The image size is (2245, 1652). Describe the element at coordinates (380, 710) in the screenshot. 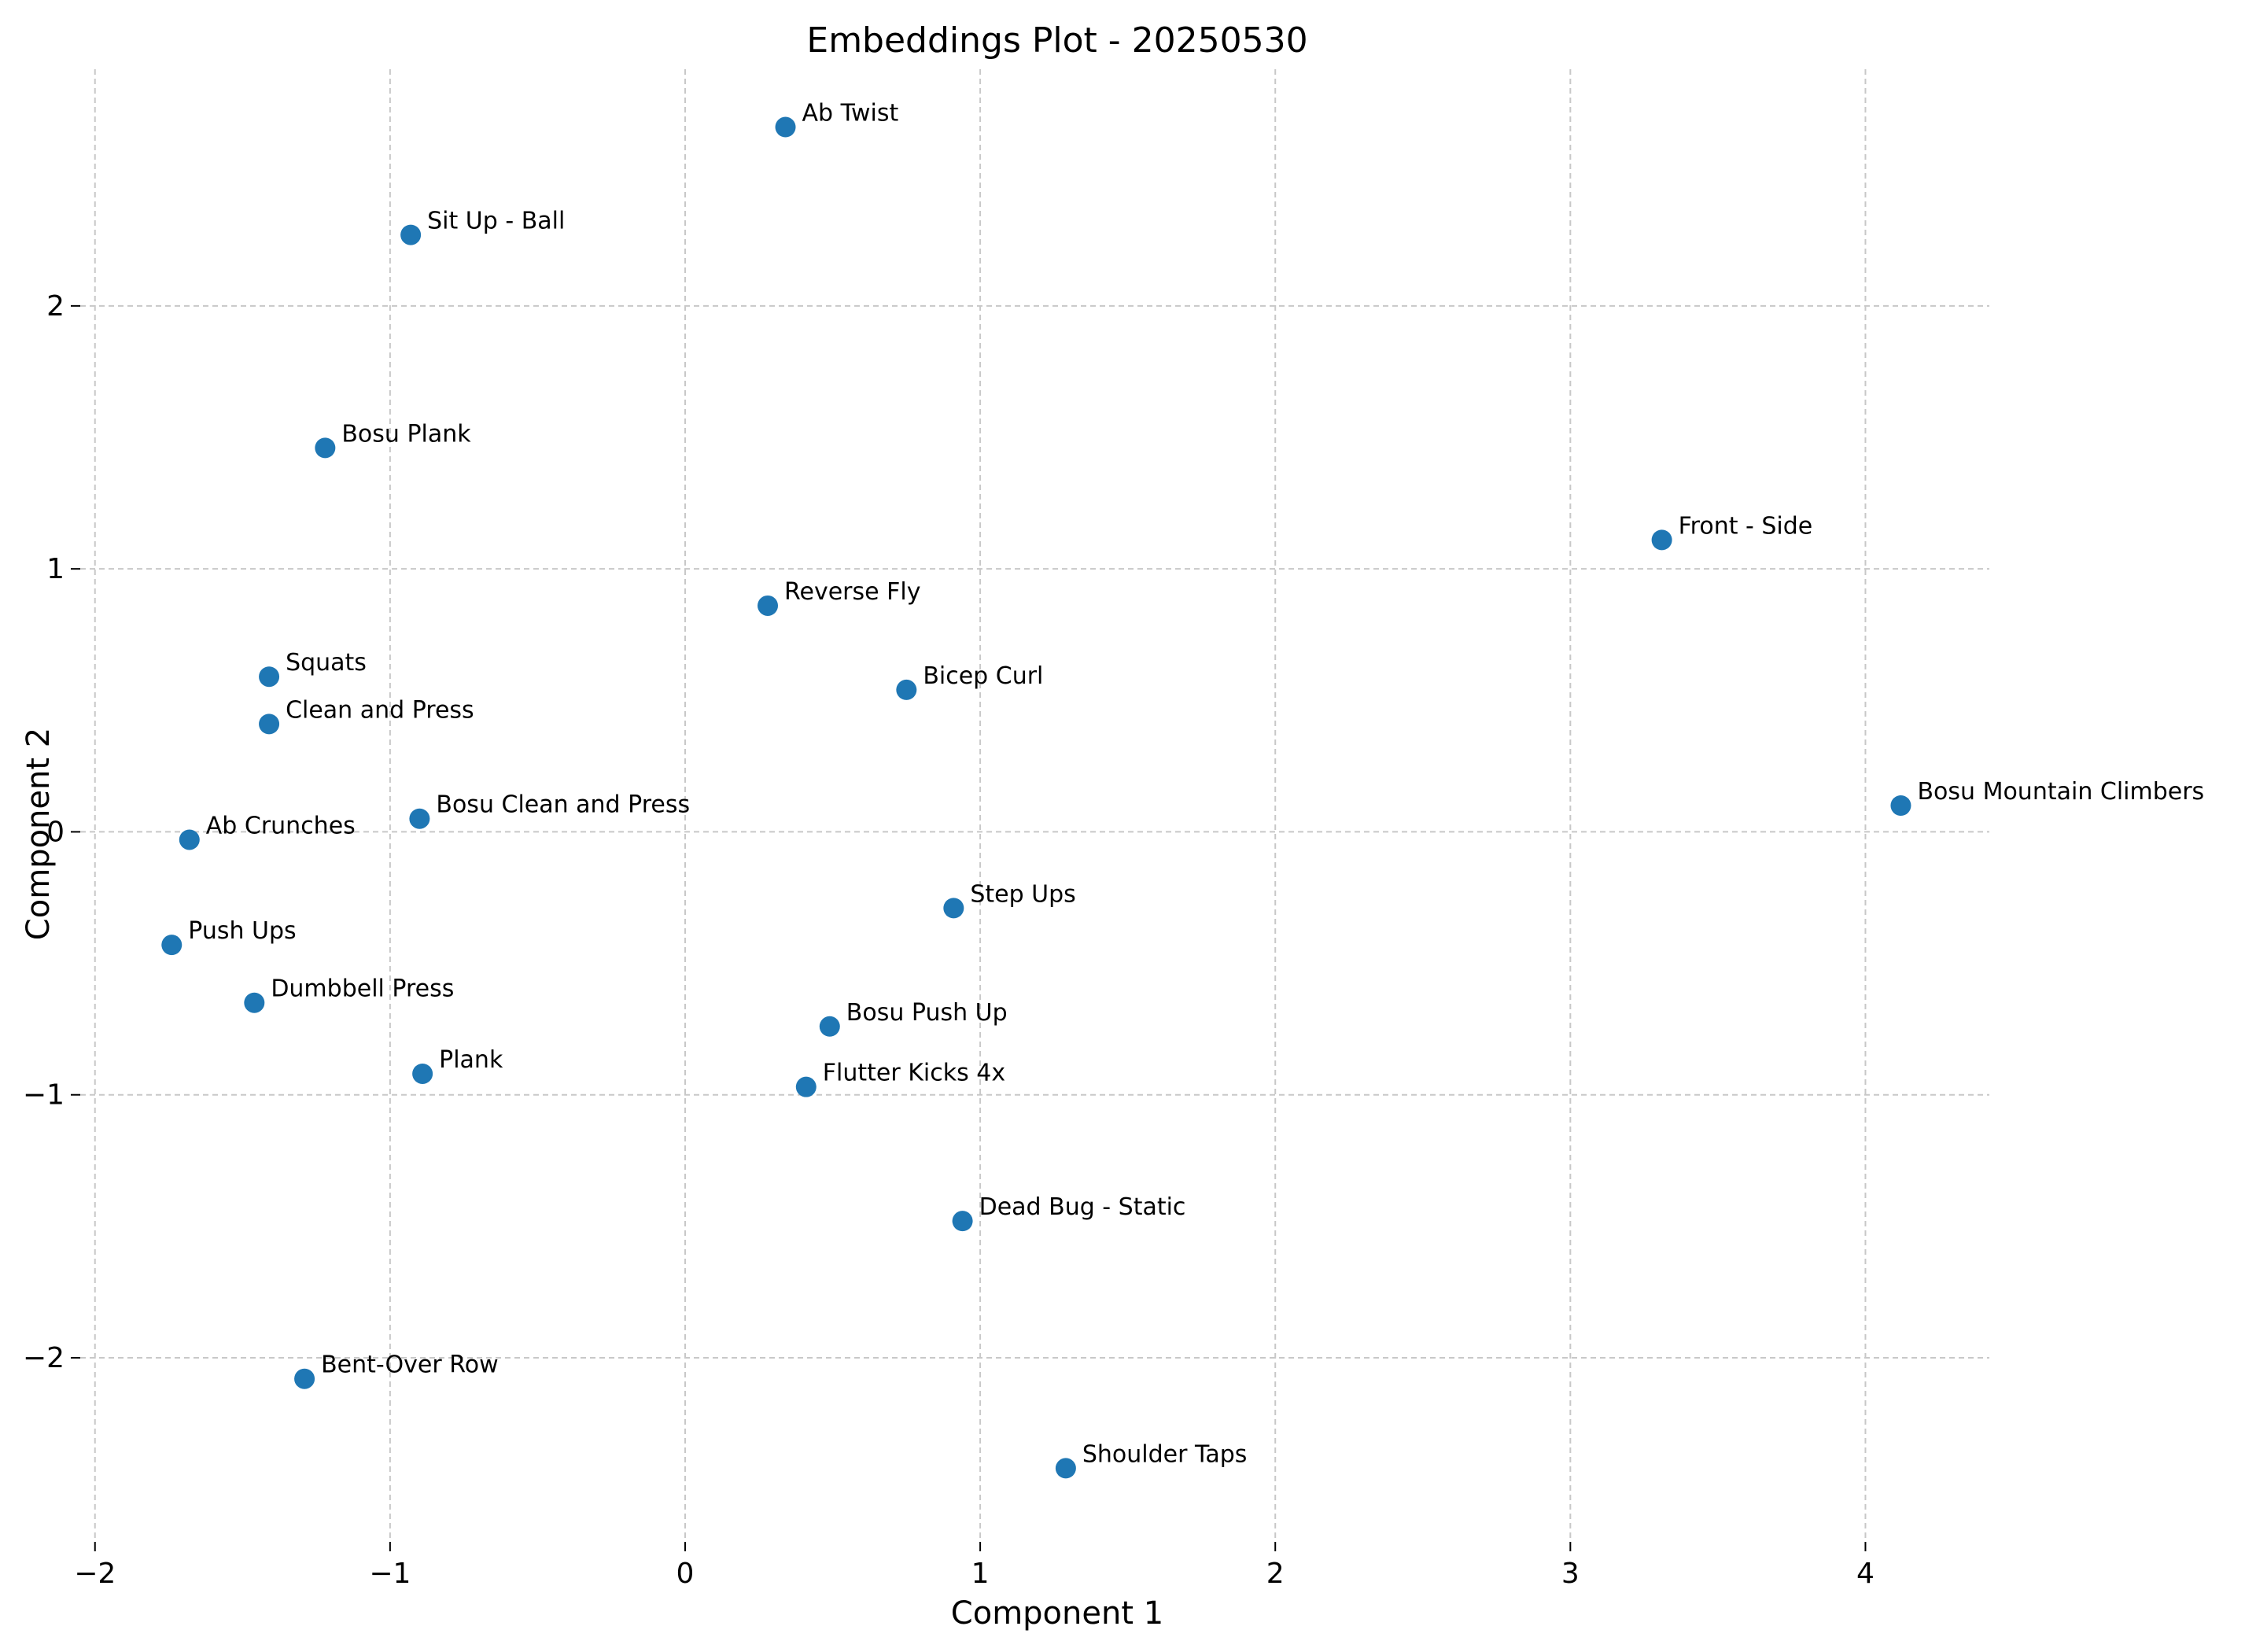

I see `point-label: Clean and Press` at that location.